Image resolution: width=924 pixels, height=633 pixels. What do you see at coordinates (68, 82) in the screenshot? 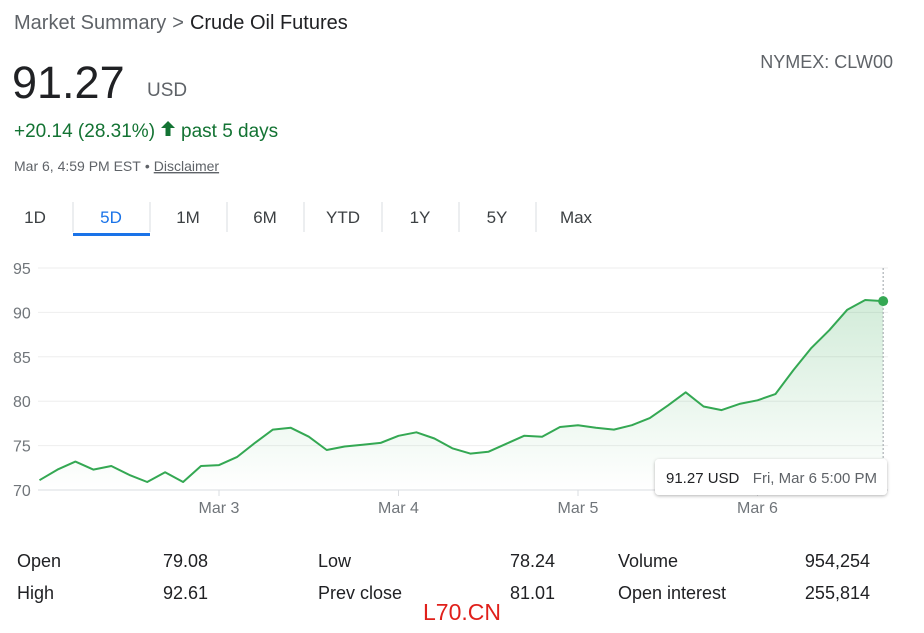
I see `price: 91.27` at bounding box center [68, 82].